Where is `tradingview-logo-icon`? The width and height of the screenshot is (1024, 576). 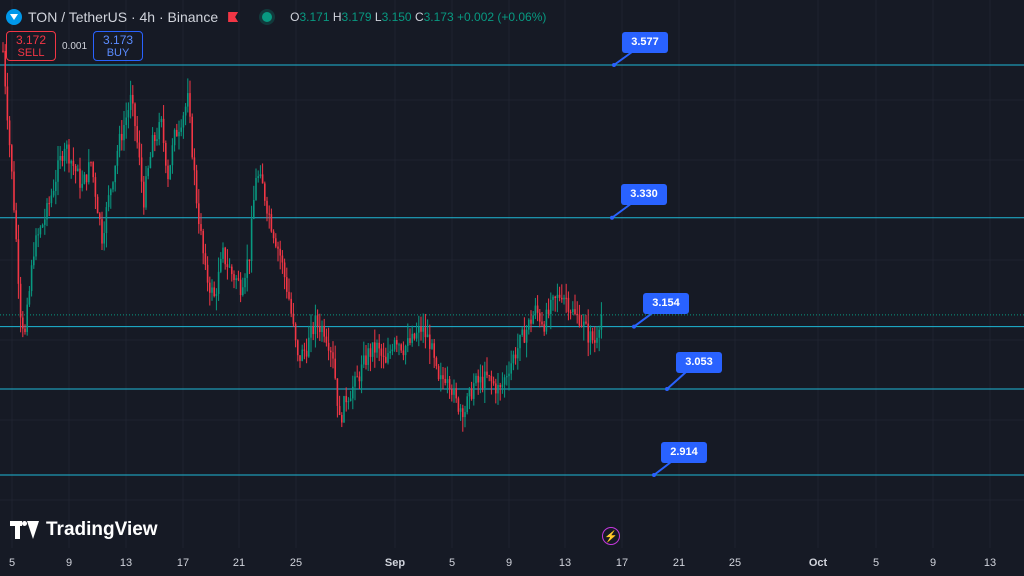 tradingview-logo-icon is located at coordinates (25, 530).